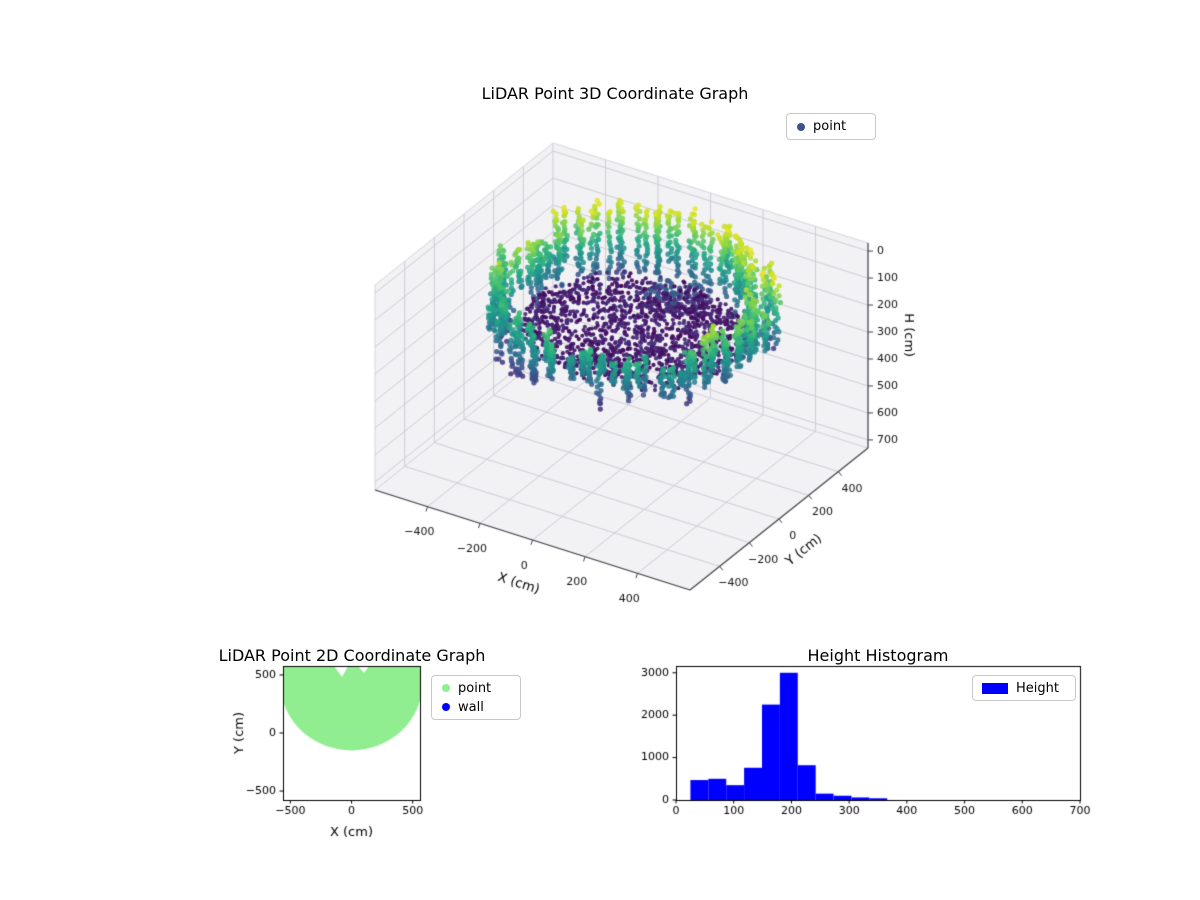 This screenshot has width=1200, height=900. I want to click on legend-label-point-3d: point, so click(830, 126).